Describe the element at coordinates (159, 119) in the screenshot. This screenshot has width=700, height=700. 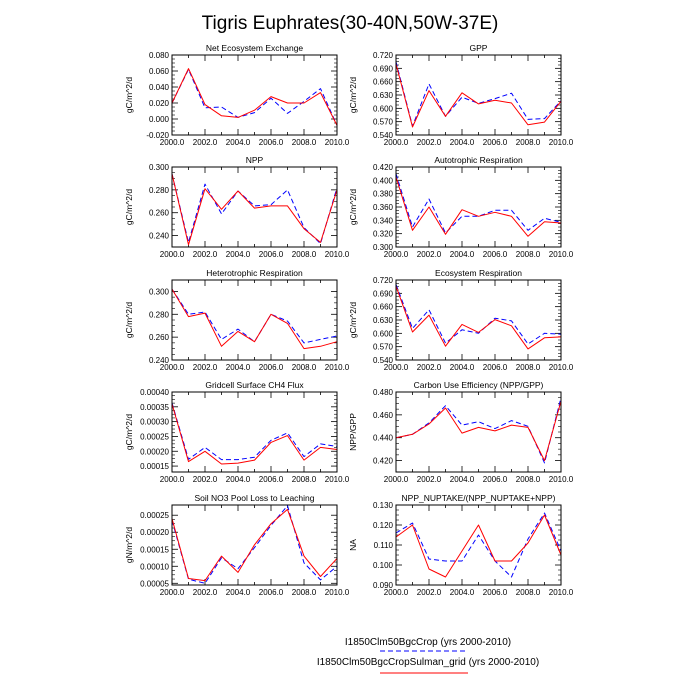
I see `y-tick-label: 0.000` at that location.